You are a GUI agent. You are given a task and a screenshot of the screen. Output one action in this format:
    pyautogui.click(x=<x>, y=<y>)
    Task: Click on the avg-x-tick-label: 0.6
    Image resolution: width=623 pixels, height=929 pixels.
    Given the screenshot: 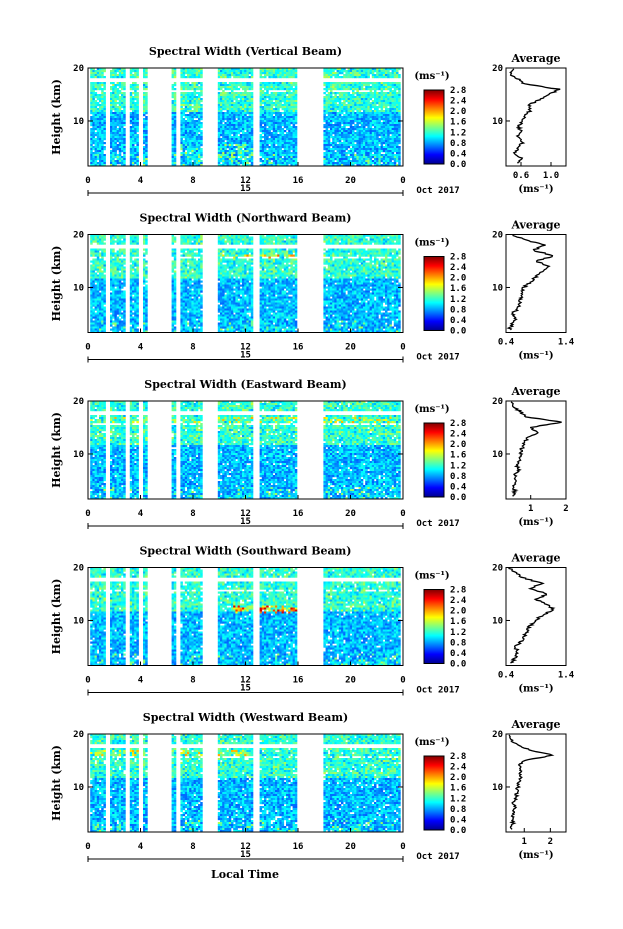 What is the action you would take?
    pyautogui.click(x=521, y=176)
    